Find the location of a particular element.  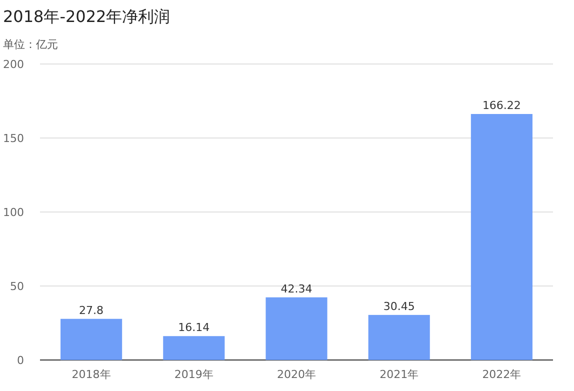

data-label: 30.45 is located at coordinates (399, 306).